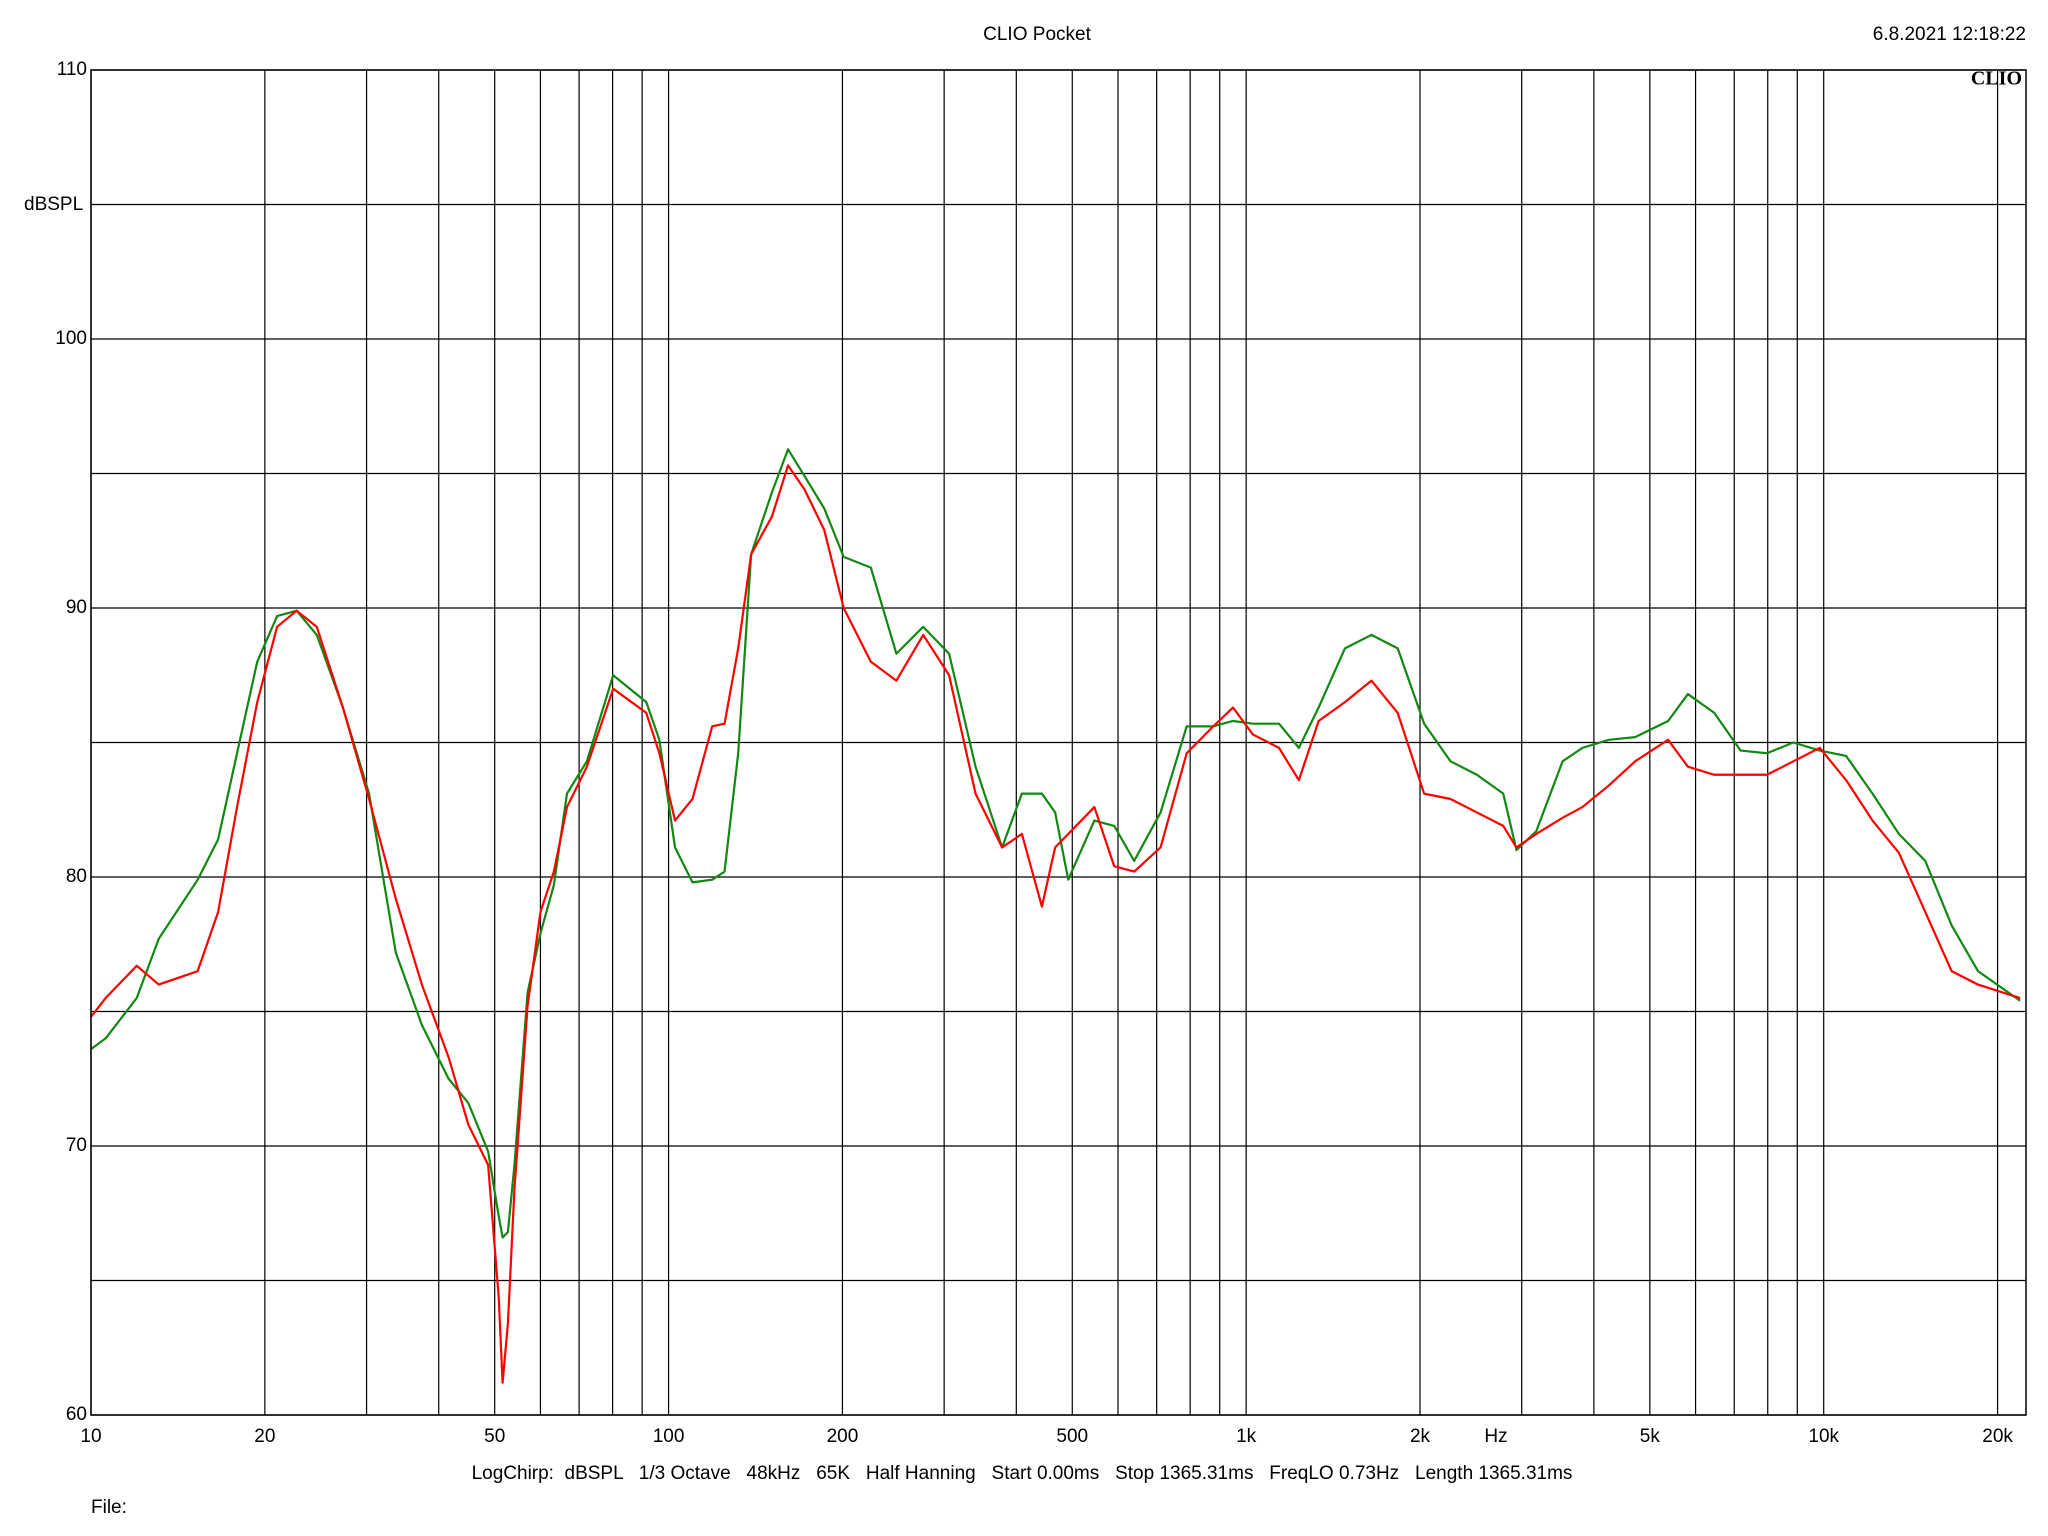  Describe the element at coordinates (1246, 1436) in the screenshot. I see `x-tick-label: 1k` at that location.